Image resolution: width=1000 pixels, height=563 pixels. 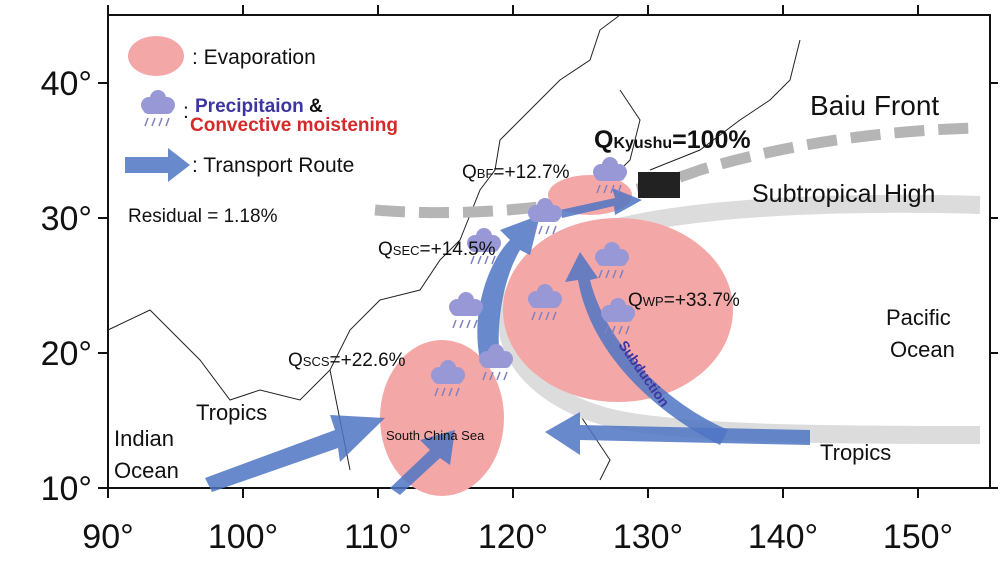 What do you see at coordinates (316, 361) in the screenshot?
I see `q-sub: SCS` at bounding box center [316, 361].